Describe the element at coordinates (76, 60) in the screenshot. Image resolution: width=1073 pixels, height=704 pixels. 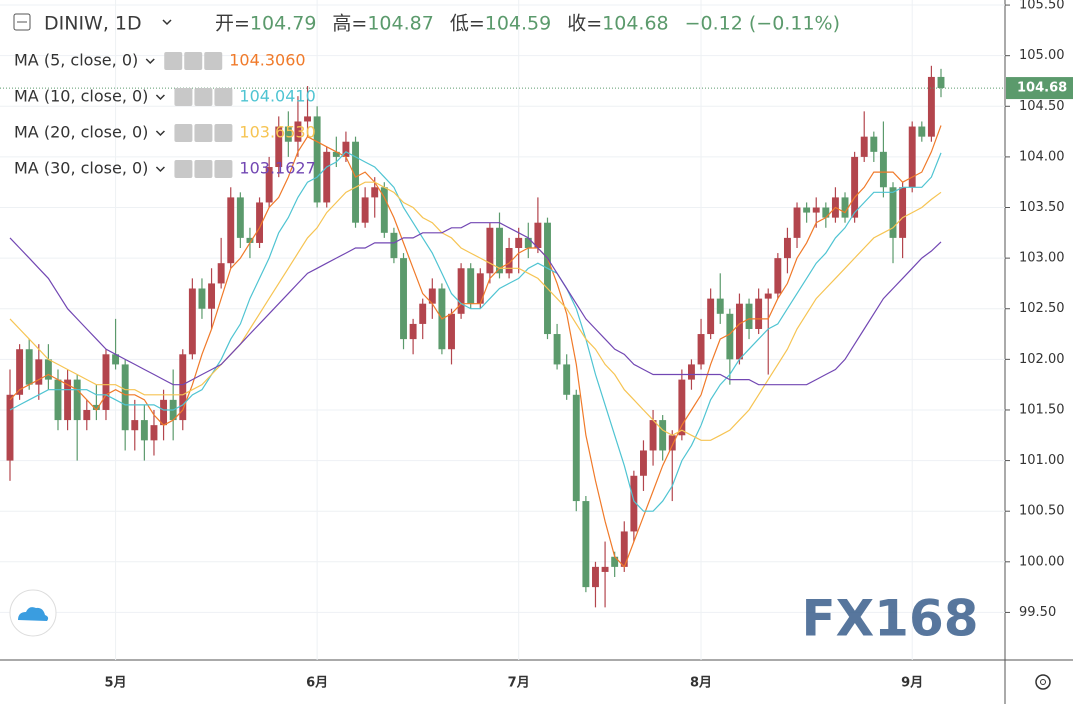
I see `legend-label: MA (5, close, 0)` at that location.